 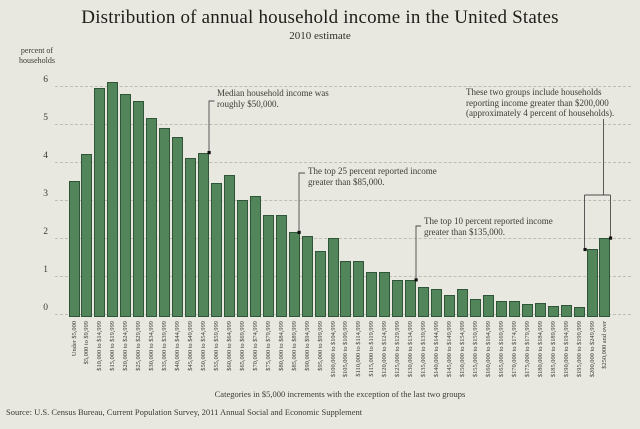 I want to click on x-tick-label: $250,000 and over, so click(x=605, y=345).